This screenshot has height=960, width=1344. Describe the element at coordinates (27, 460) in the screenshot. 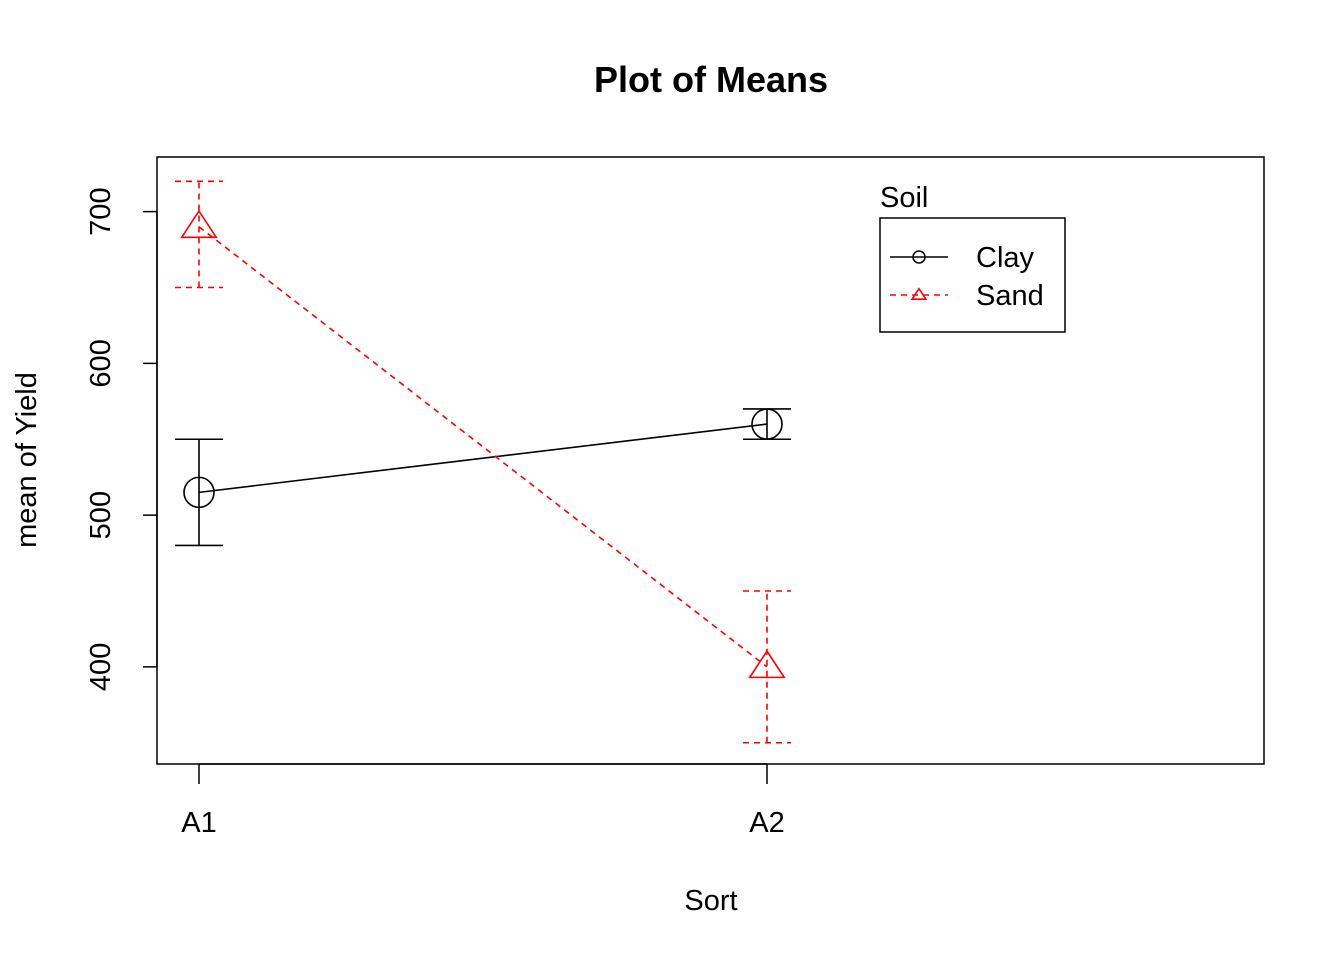

I see `y-axis-label: mean of Yield` at that location.